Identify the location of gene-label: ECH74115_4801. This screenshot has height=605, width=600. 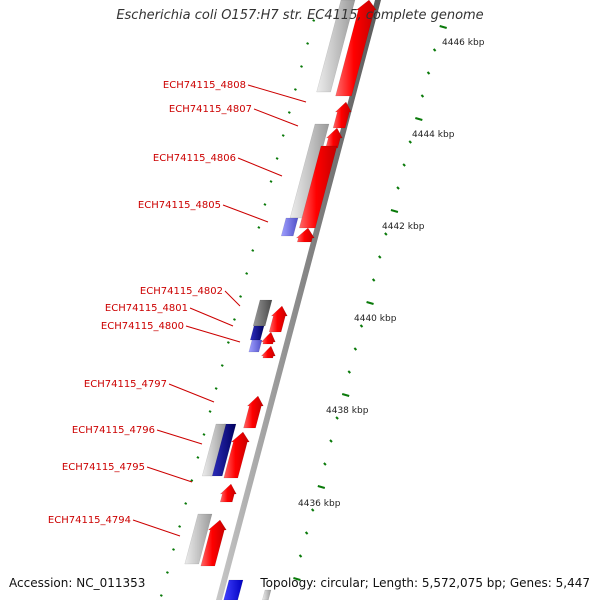
(146, 308).